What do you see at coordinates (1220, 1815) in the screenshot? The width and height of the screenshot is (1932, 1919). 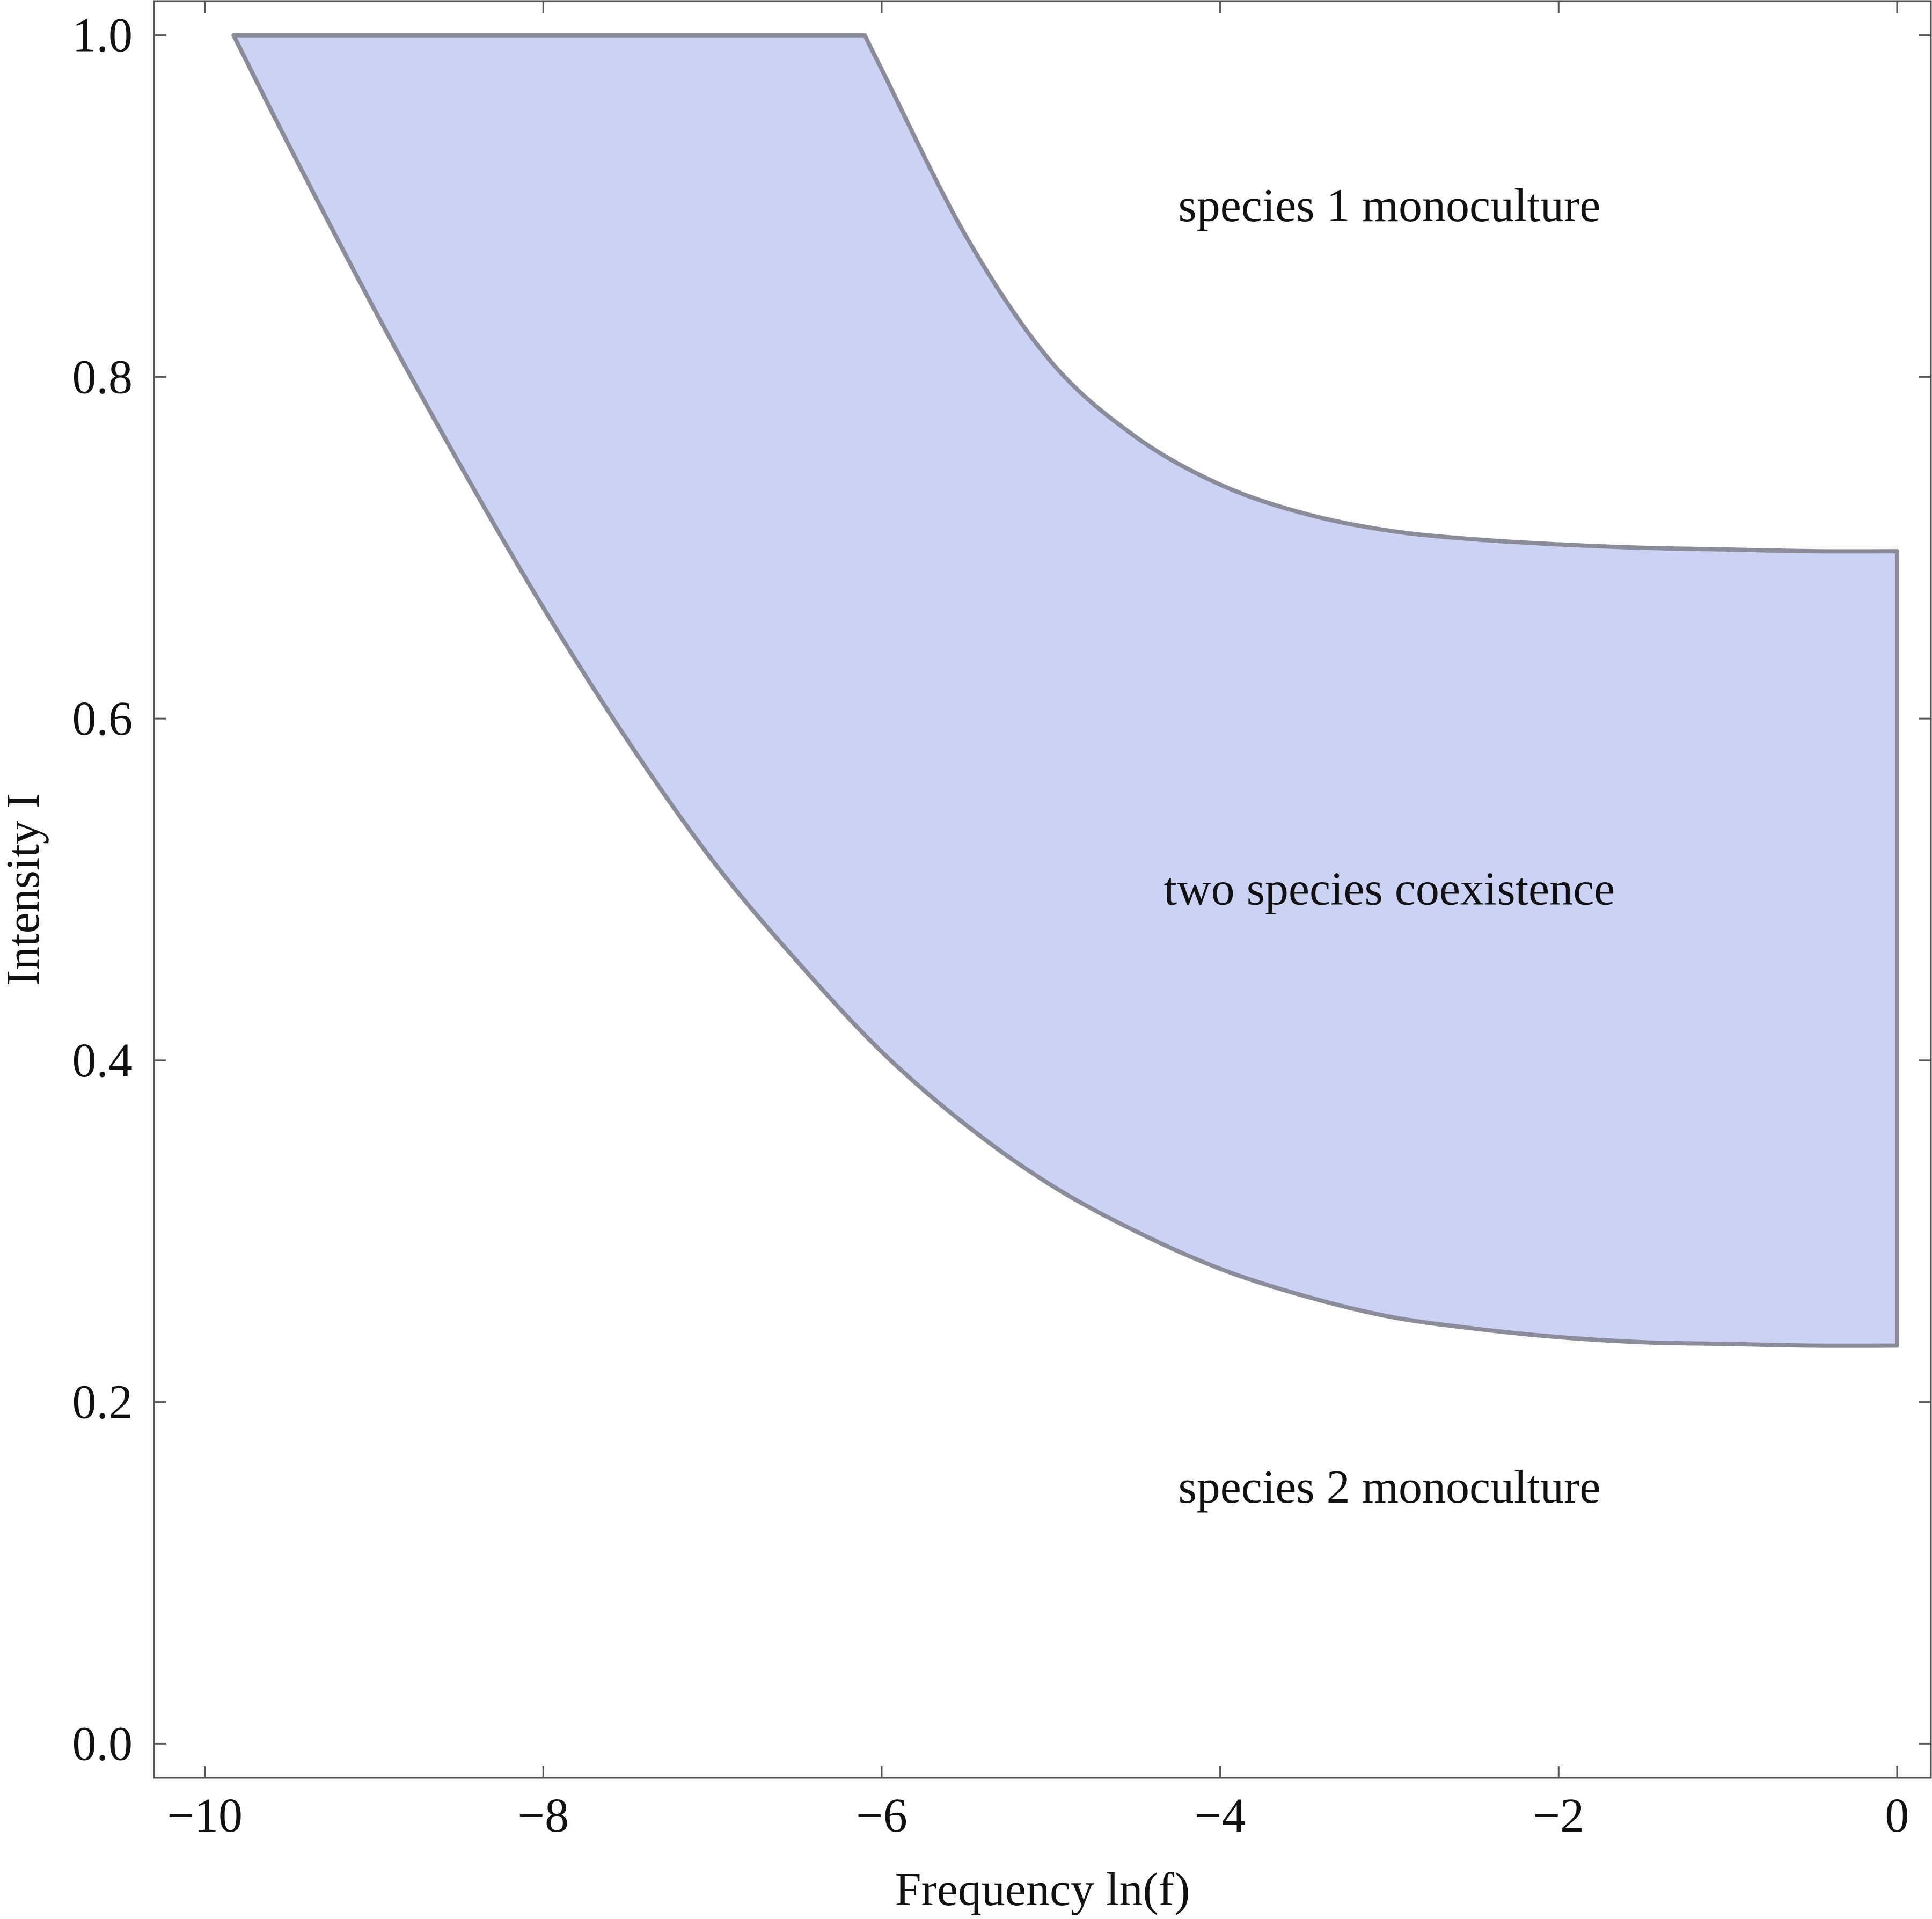 I see `x-tick-label: −4` at bounding box center [1220, 1815].